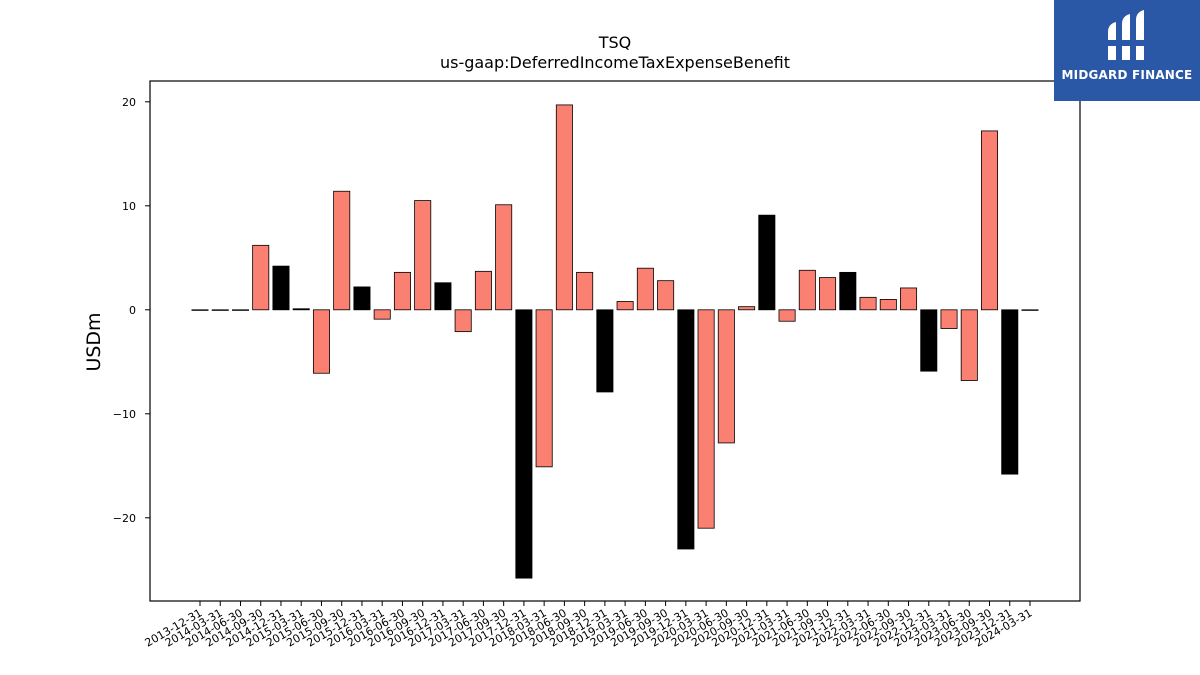 The width and height of the screenshot is (1200, 675). I want to click on y-axis-label: USDm, so click(94, 341).